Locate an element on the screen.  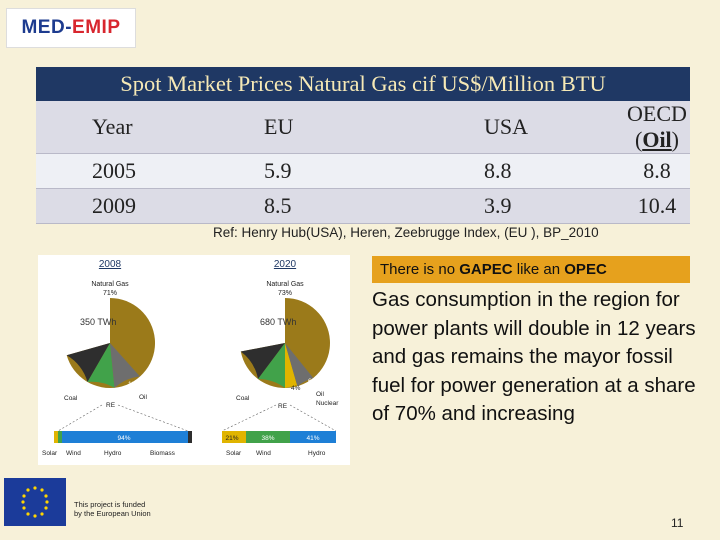
bar-pct-left: 94% is located at coordinates (123, 438).